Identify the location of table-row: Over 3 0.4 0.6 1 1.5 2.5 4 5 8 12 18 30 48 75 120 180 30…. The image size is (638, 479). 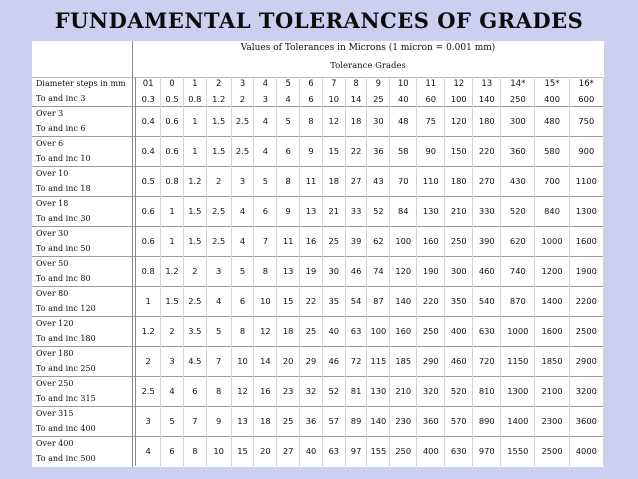
(318, 121).